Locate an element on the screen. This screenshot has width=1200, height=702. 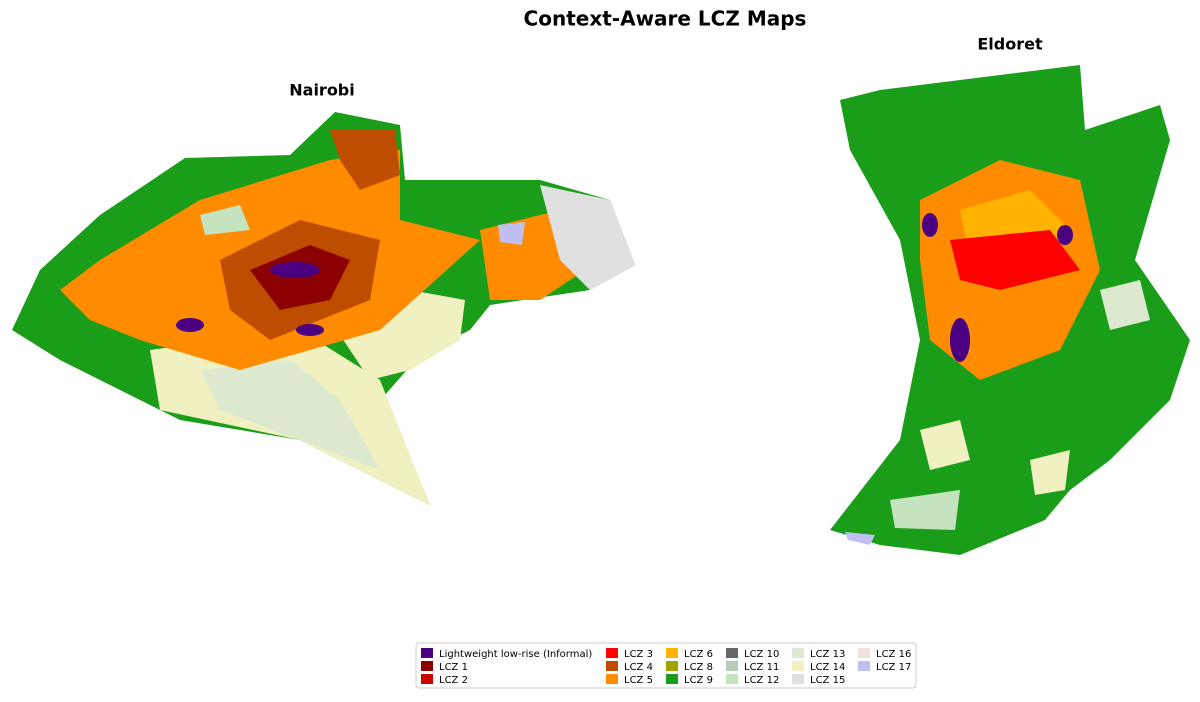
map-title: Eldoret is located at coordinates (1010, 44).